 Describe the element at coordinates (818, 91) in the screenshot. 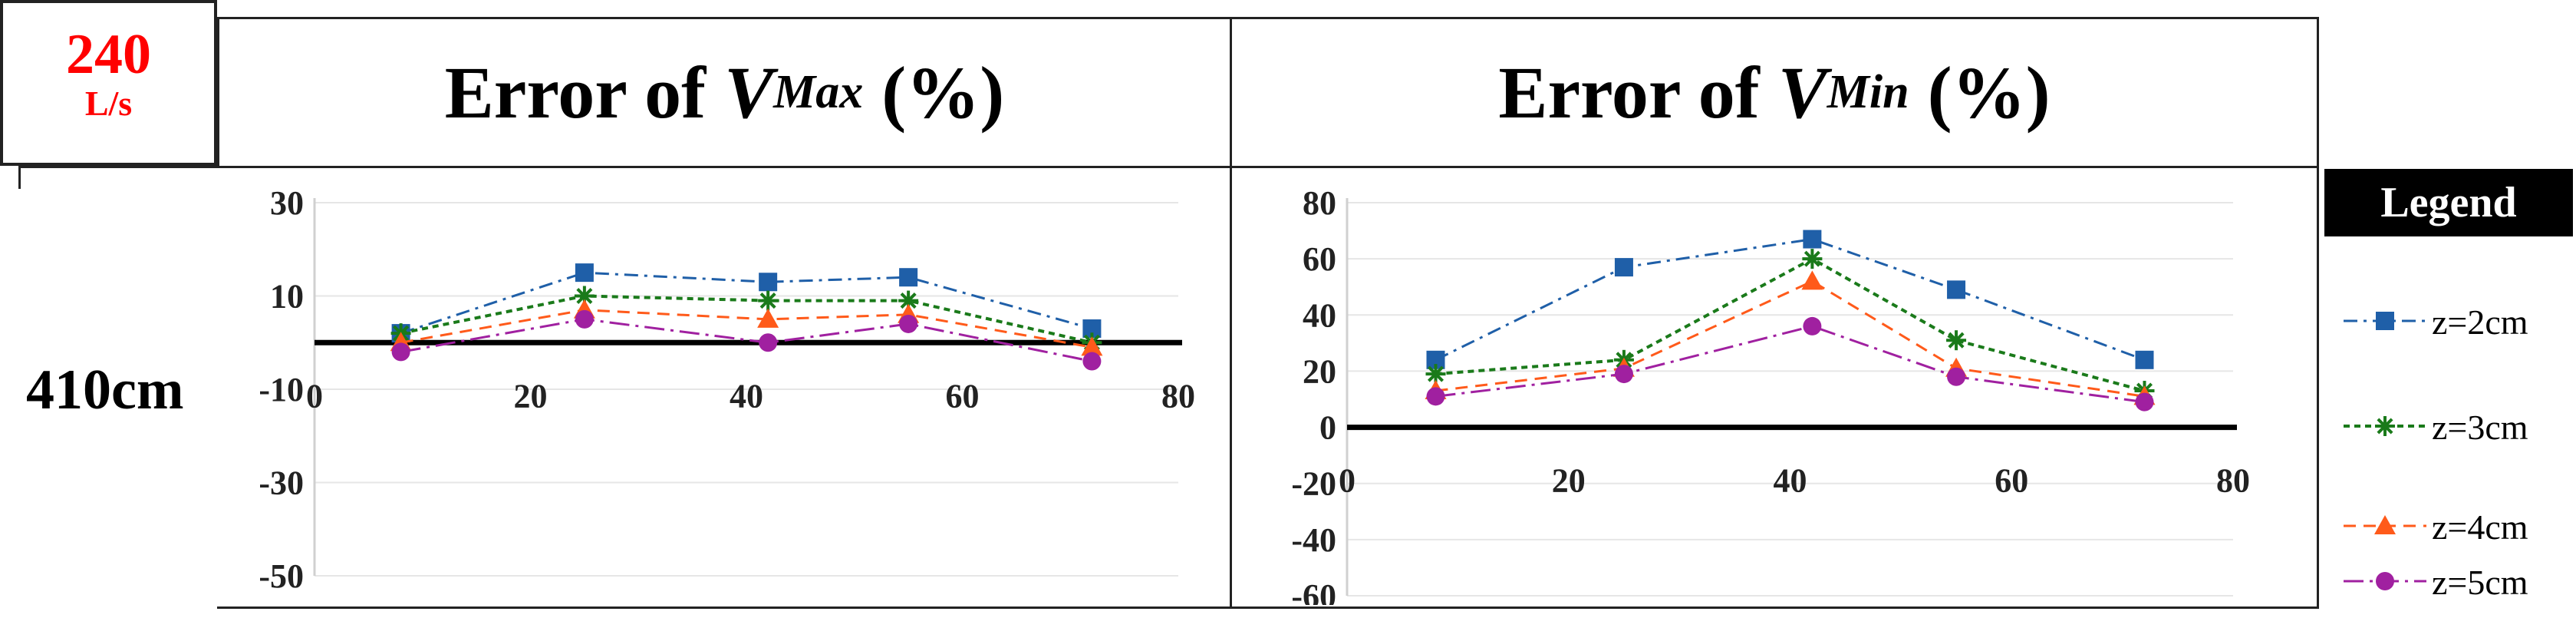

I see `vmax-sub: Max` at that location.